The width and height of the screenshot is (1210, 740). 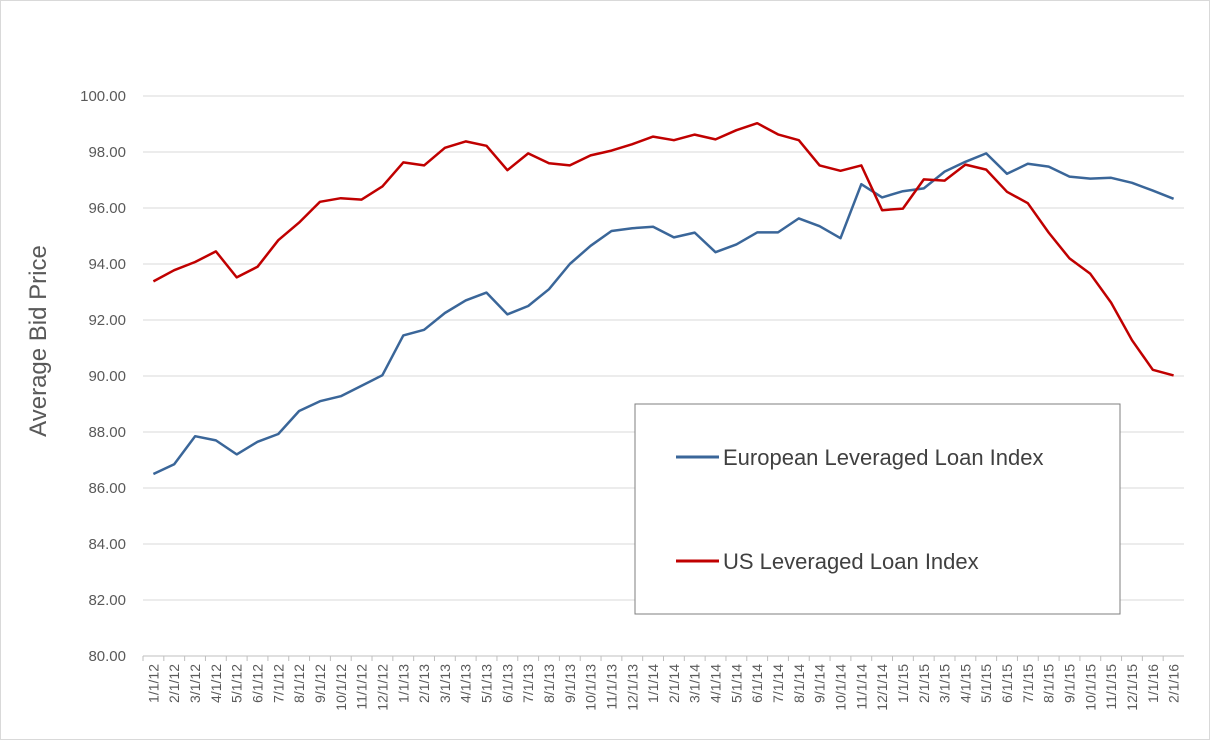 I want to click on x-tick-label: 9/1/14, so click(x=820, y=683).